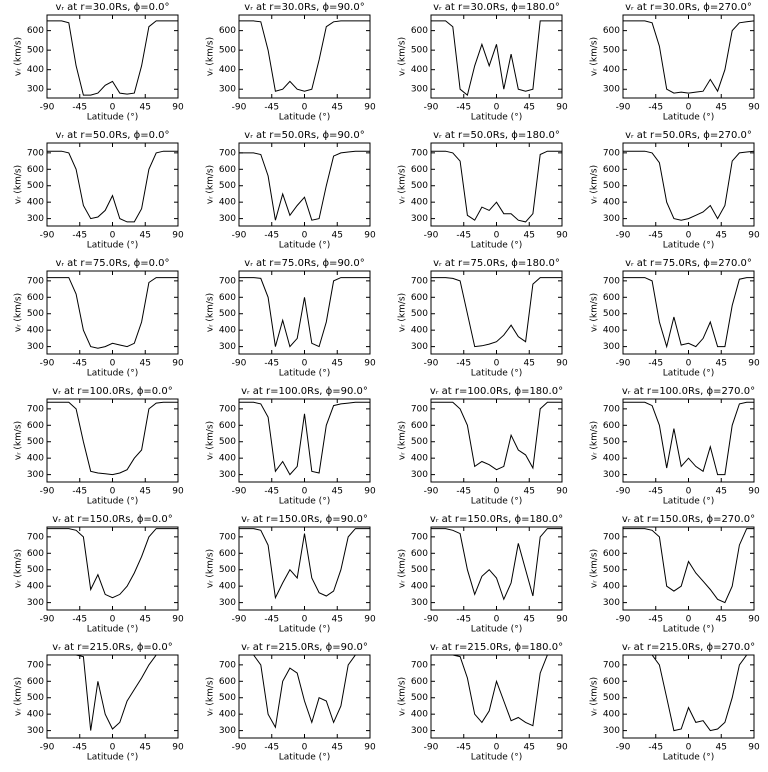 The width and height of the screenshot is (768, 772). What do you see at coordinates (496, 391) in the screenshot?
I see `panel-title: vᵣ at r=100.0Rs, ϕ=180.0°` at bounding box center [496, 391].